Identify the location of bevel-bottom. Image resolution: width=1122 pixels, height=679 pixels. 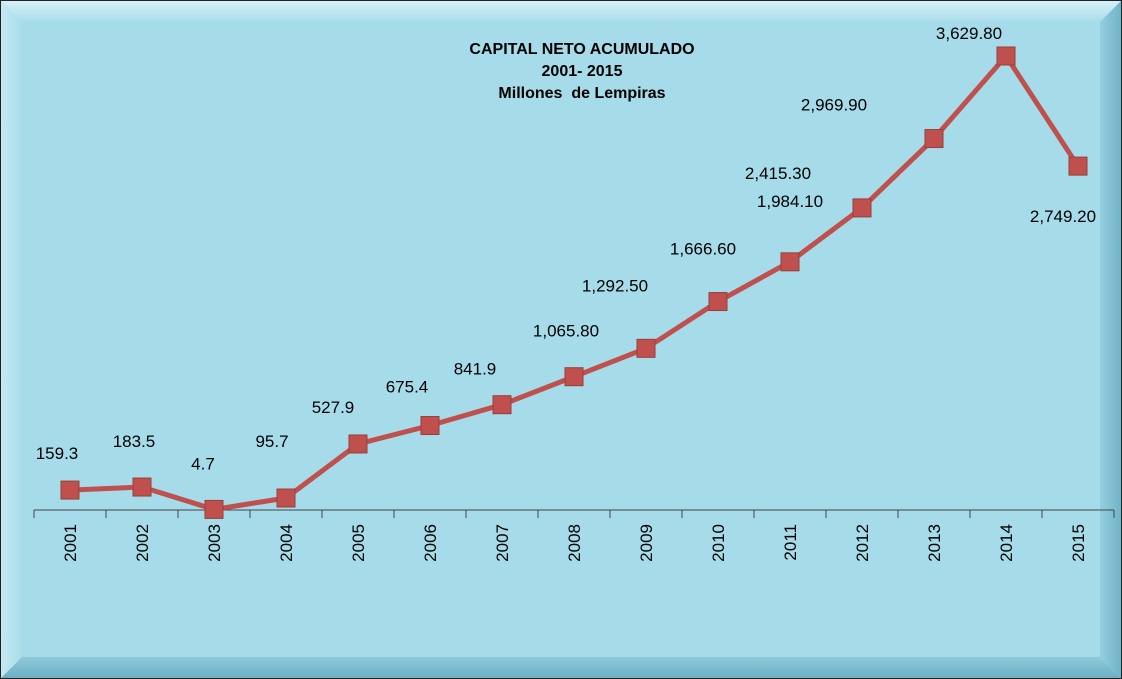
(561, 668).